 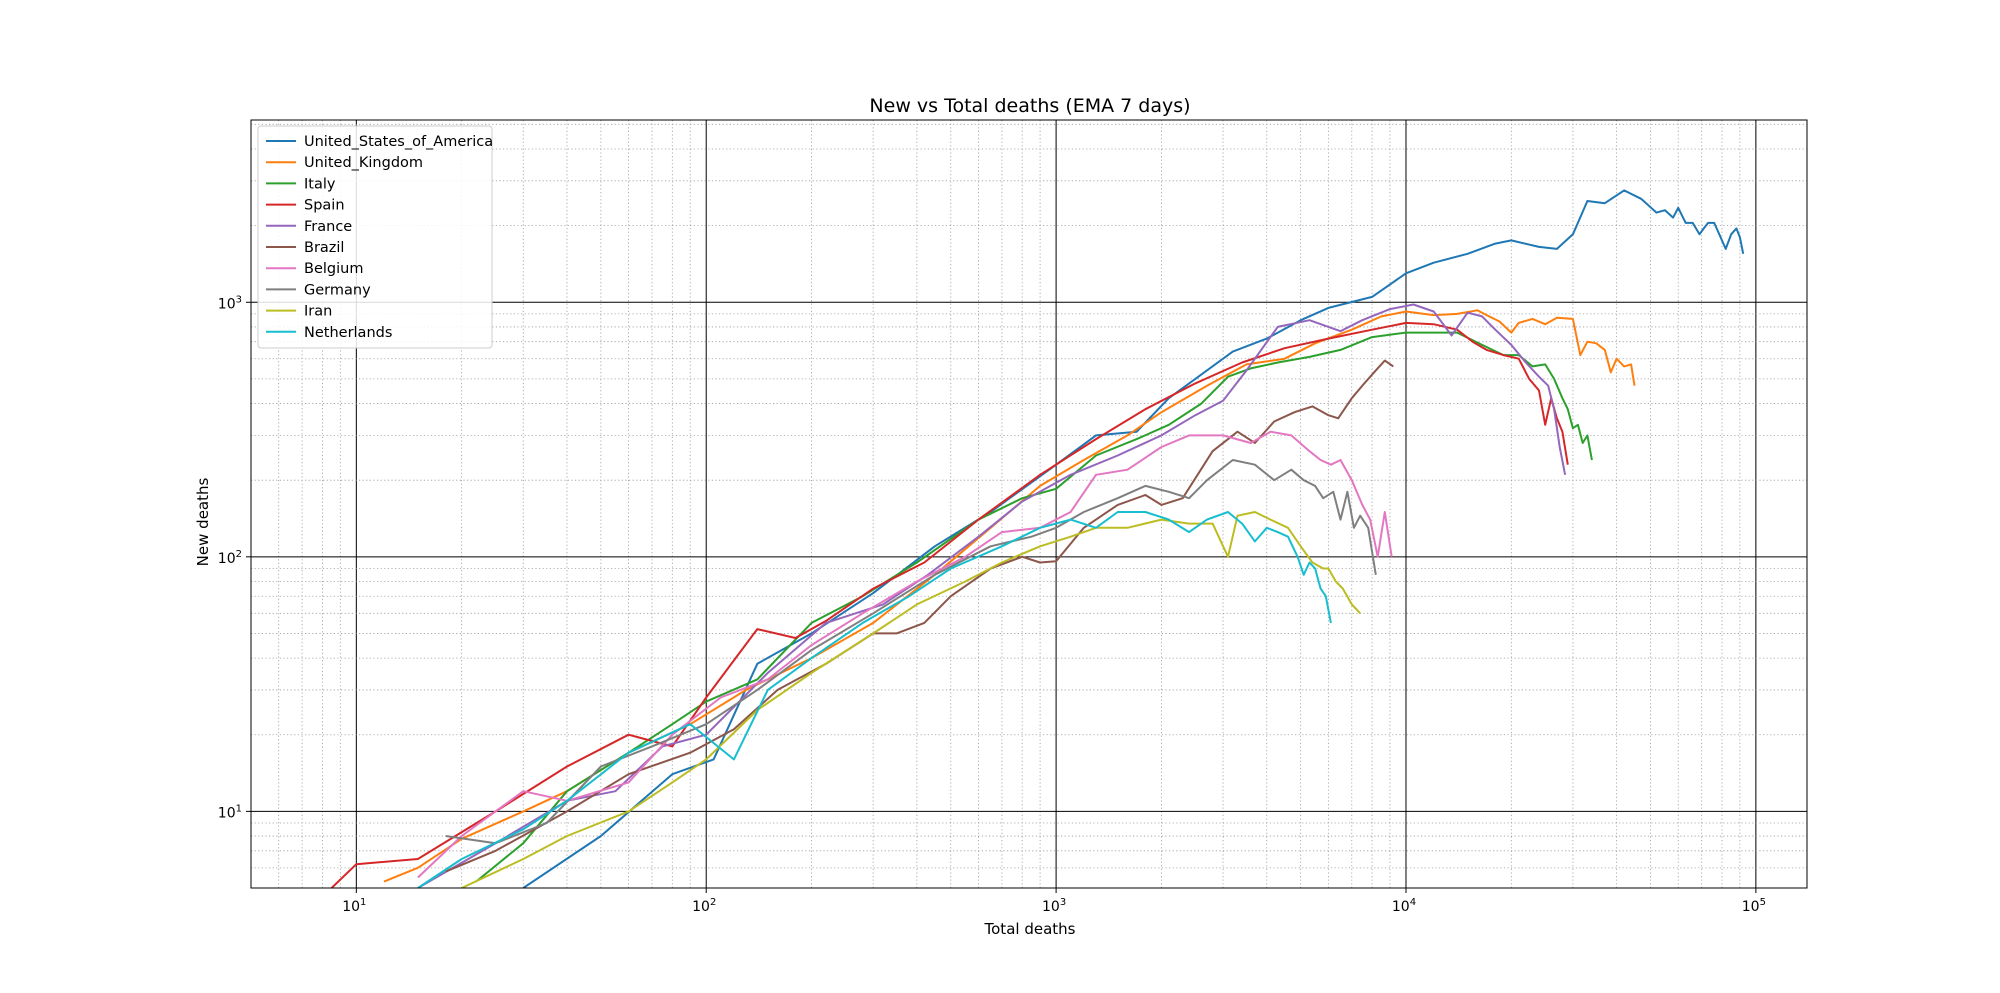 What do you see at coordinates (337, 290) in the screenshot?
I see `legend-label-7: Germany` at bounding box center [337, 290].